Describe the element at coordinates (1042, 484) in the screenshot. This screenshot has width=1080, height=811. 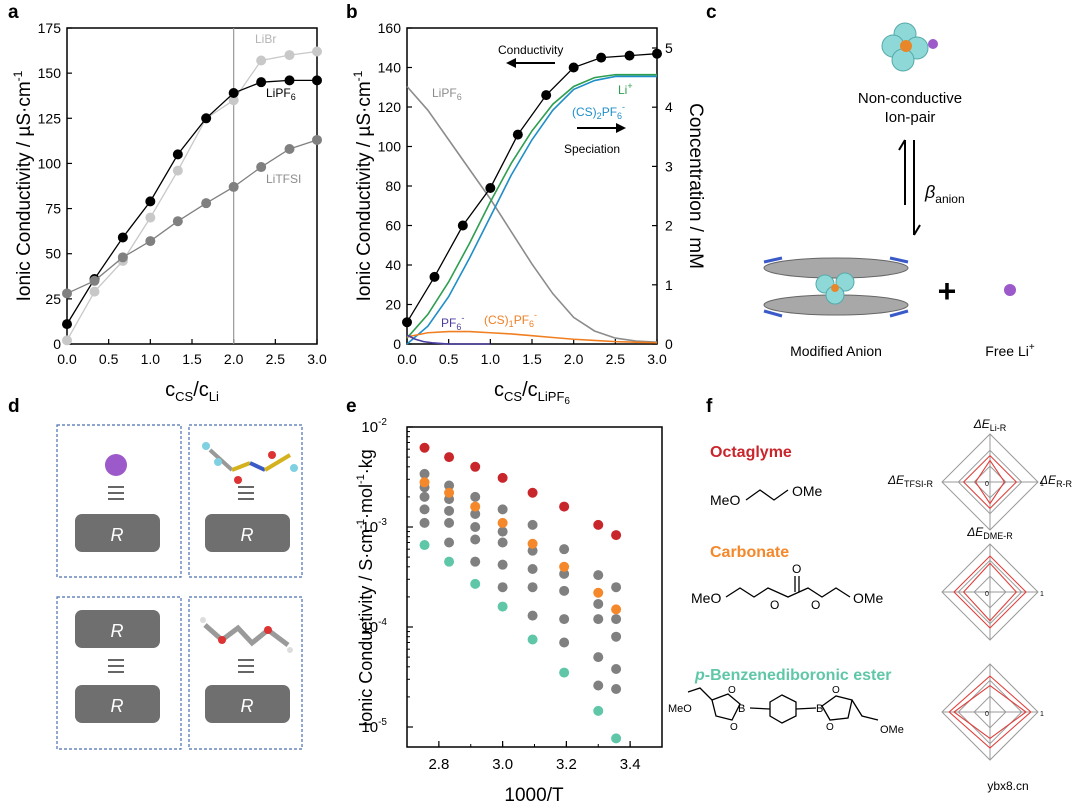
I see `radar-tick-one: 1` at that location.